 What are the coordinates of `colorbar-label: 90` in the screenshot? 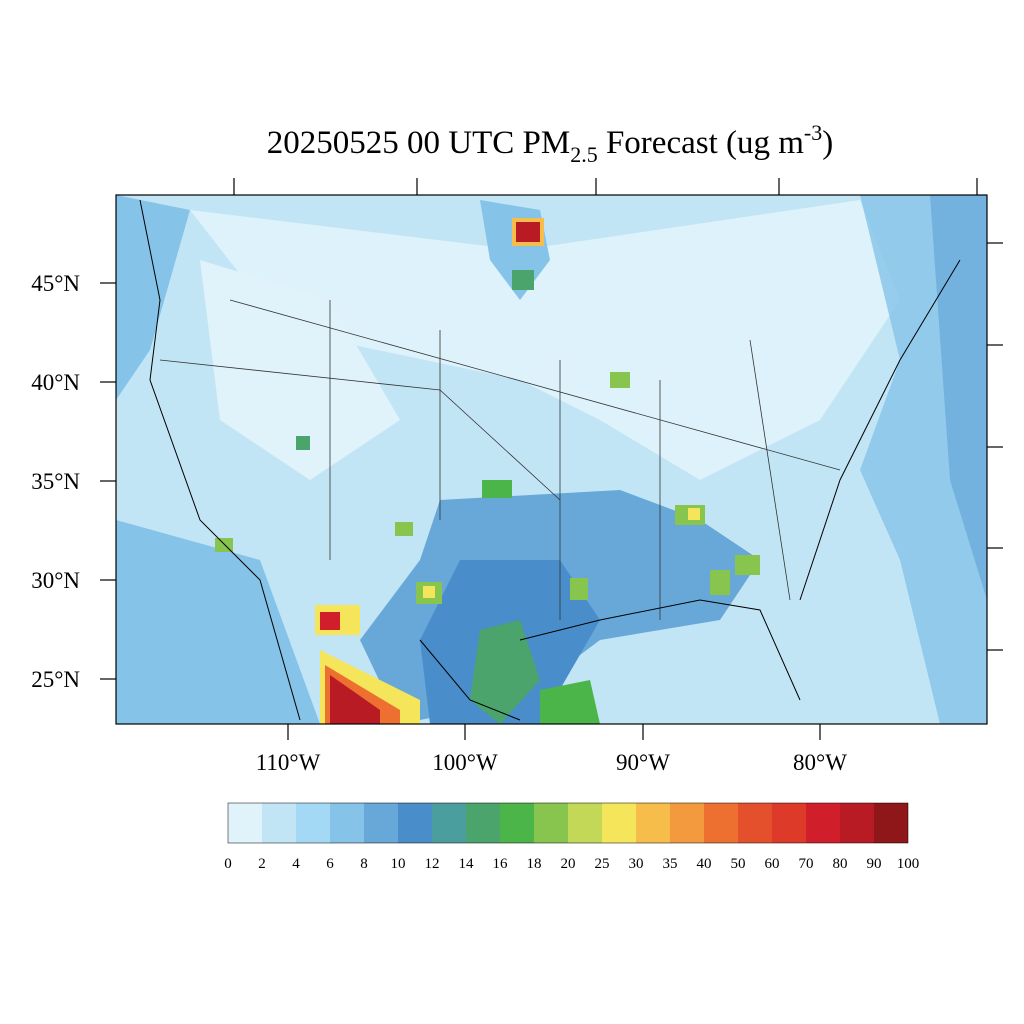 It's located at (874, 864).